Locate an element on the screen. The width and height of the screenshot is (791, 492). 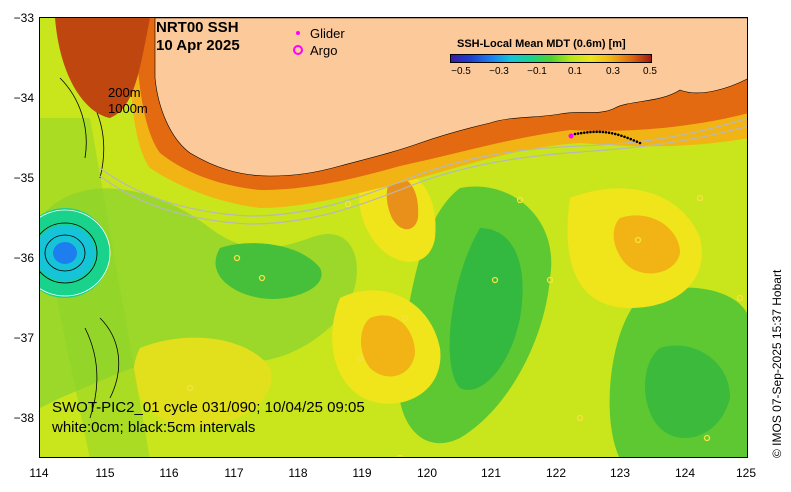
colorbar-tick: −0.5 is located at coordinates (461, 71).